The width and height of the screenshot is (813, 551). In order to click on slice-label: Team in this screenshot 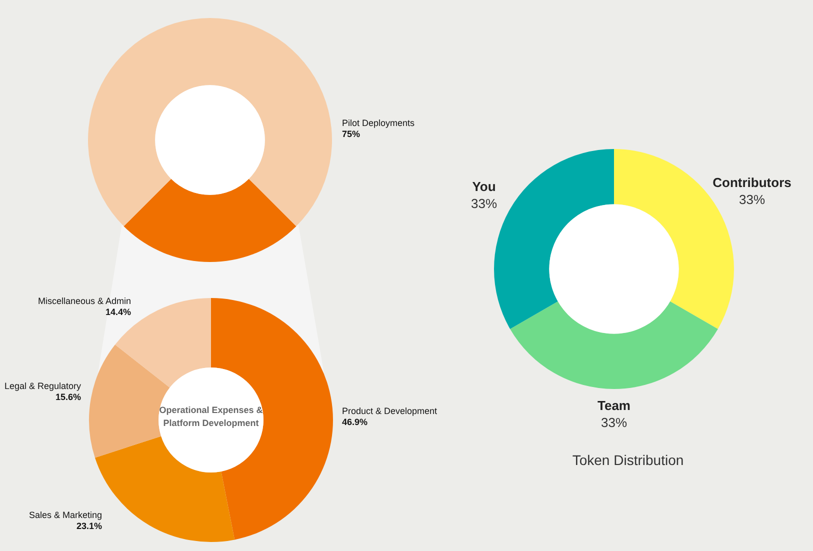, I will do `click(614, 405)`.